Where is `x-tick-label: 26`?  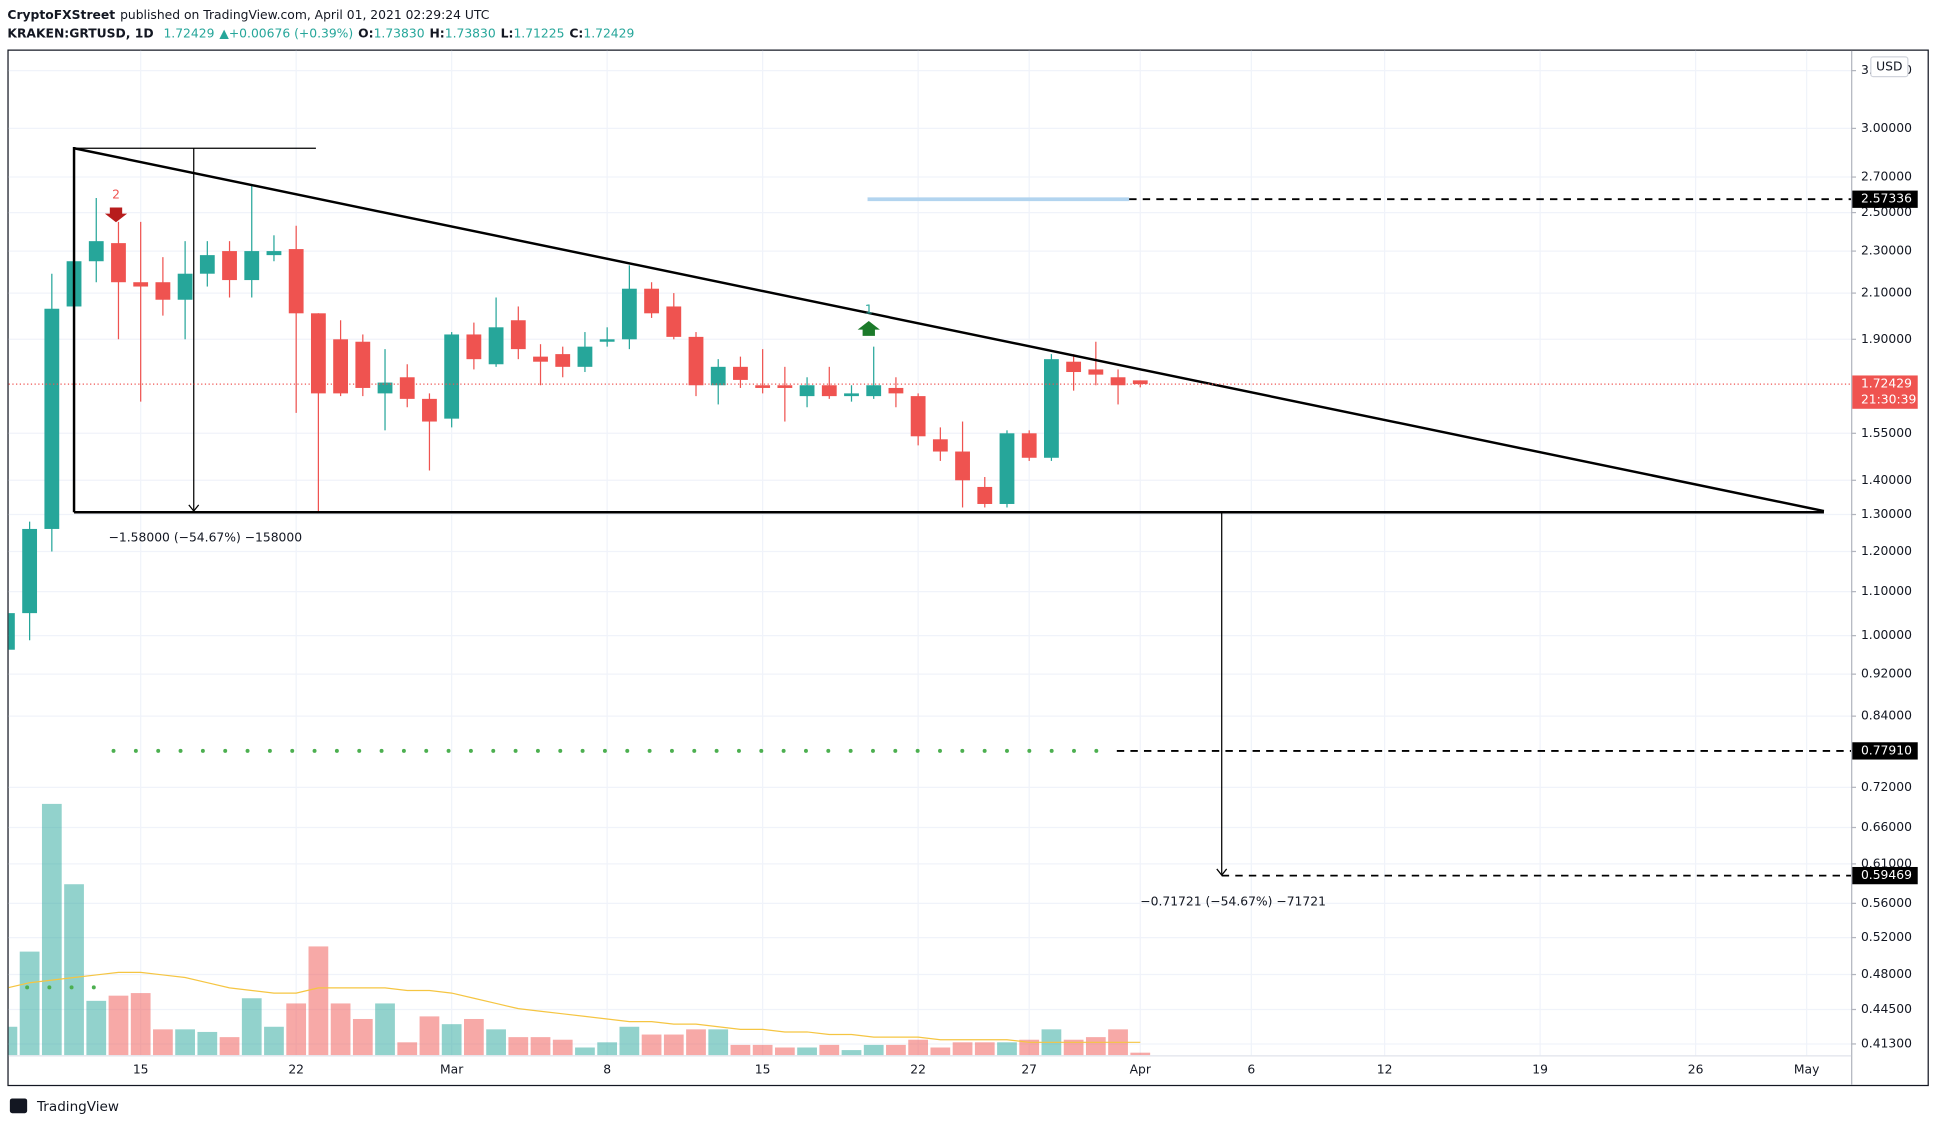
x-tick-label: 26 is located at coordinates (1696, 1070).